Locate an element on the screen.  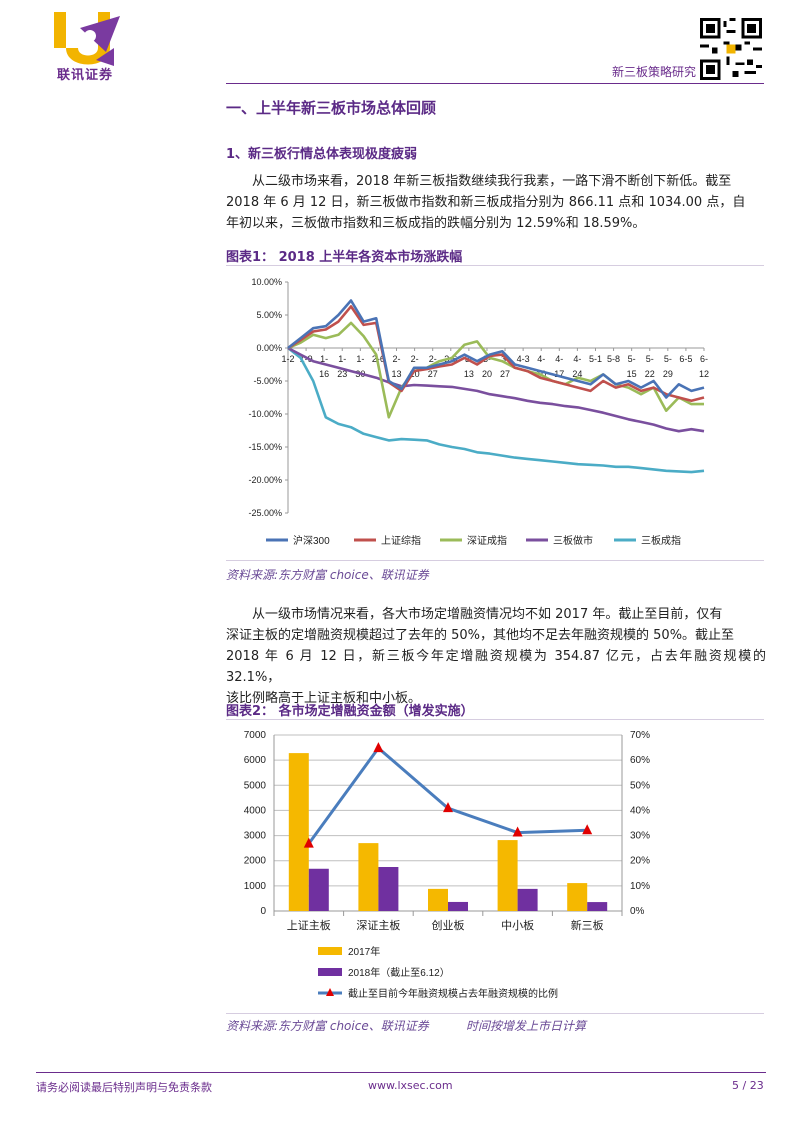
x-tick-label: 4-3 is located at coordinates (523, 359).